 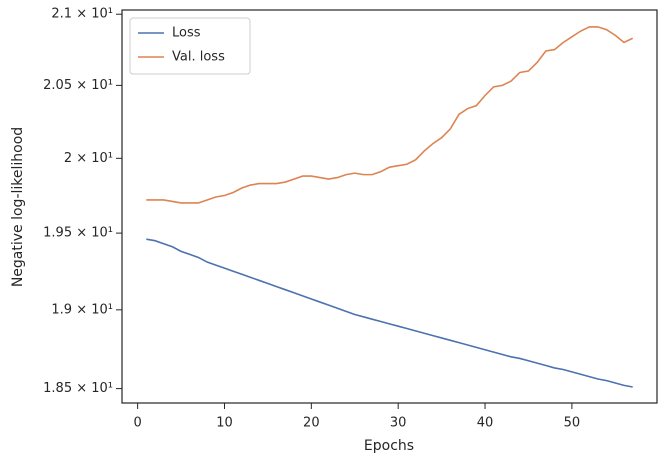 What do you see at coordinates (389, 446) in the screenshot?
I see `x-axis-label: Epochs` at bounding box center [389, 446].